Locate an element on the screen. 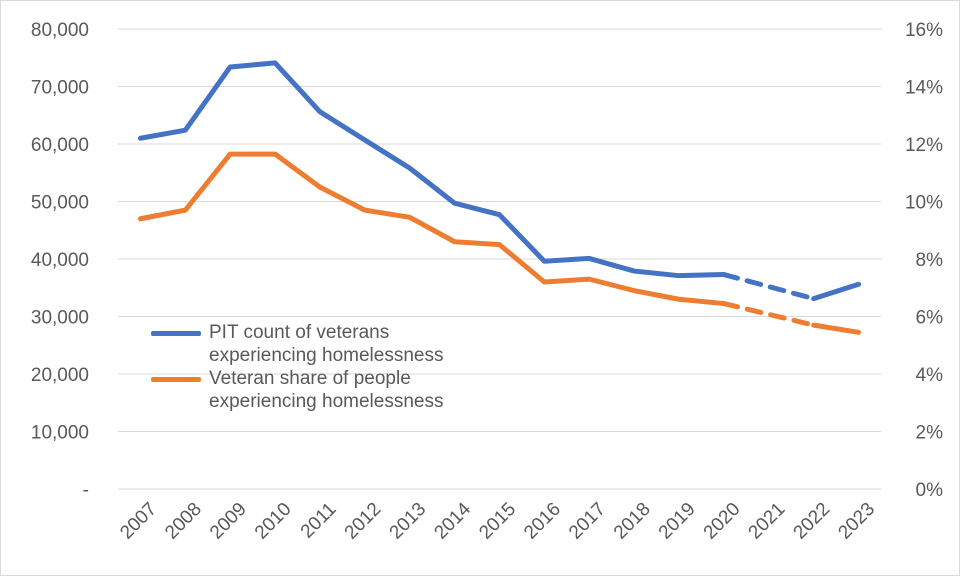 This screenshot has width=960, height=582. right-axis-tick-label: 14% is located at coordinates (924, 88).